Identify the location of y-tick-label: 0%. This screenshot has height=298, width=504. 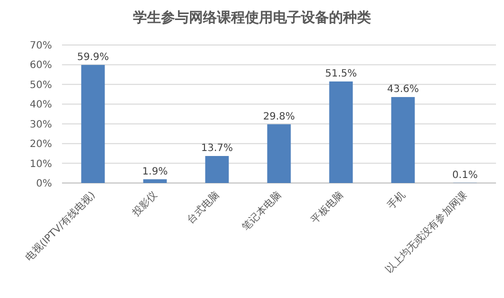
(44, 184).